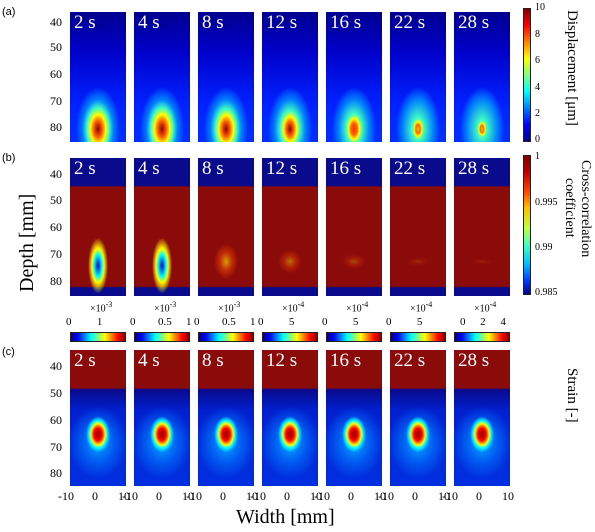 The width and height of the screenshot is (595, 532). Describe the element at coordinates (572, 395) in the screenshot. I see `strain-label: Strain [-]` at that location.